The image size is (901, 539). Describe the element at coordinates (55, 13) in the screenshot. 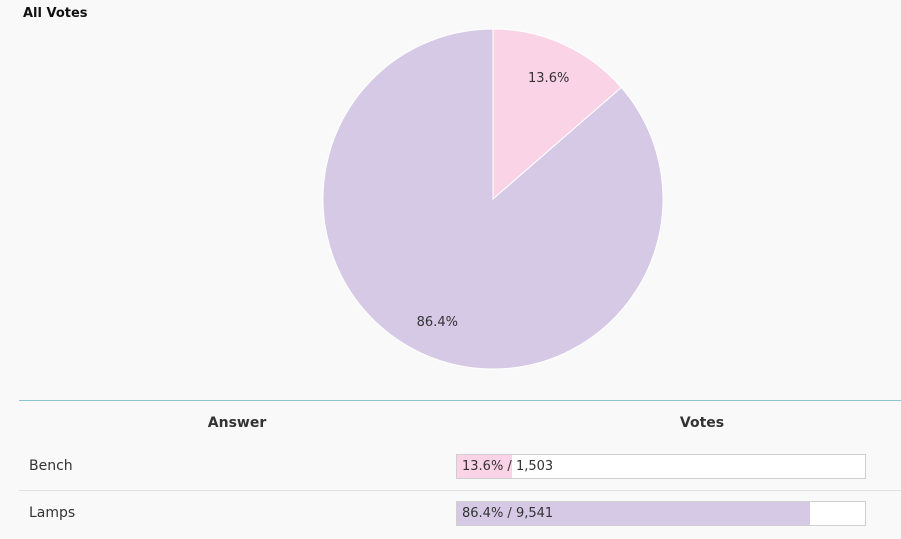

I see `chart-title: All Votes` at that location.